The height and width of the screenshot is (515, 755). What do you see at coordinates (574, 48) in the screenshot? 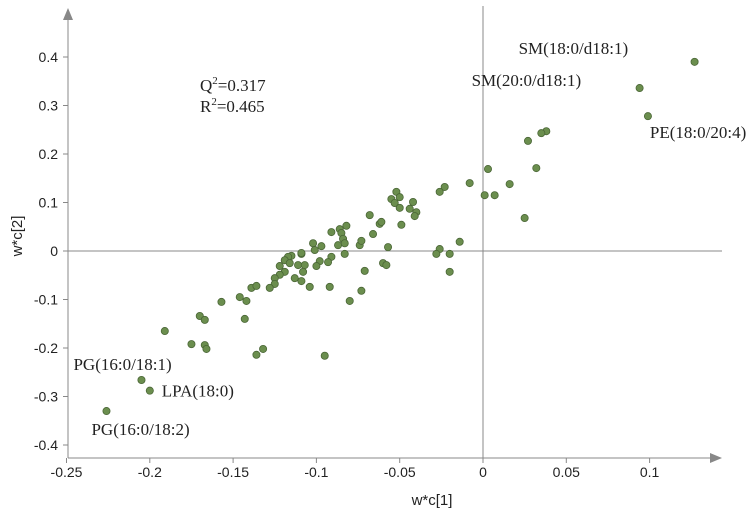
I see `point-annotation: SM(18:0/d18:1)` at bounding box center [574, 48].